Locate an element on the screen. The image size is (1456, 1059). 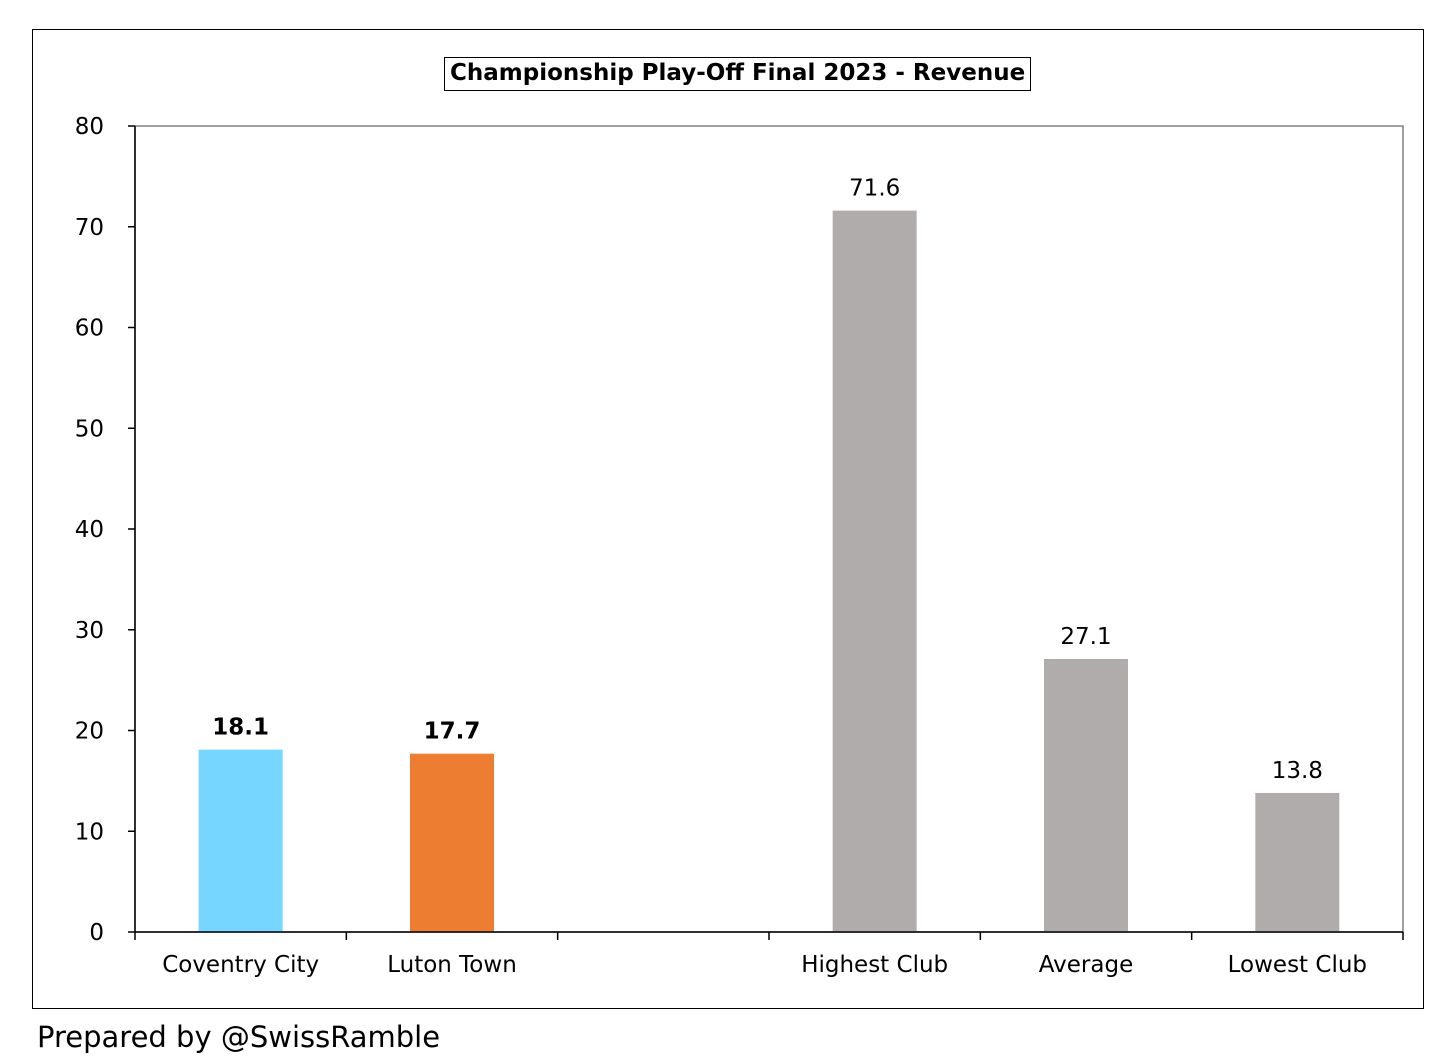
y-tick-label: 50 is located at coordinates (89, 429).